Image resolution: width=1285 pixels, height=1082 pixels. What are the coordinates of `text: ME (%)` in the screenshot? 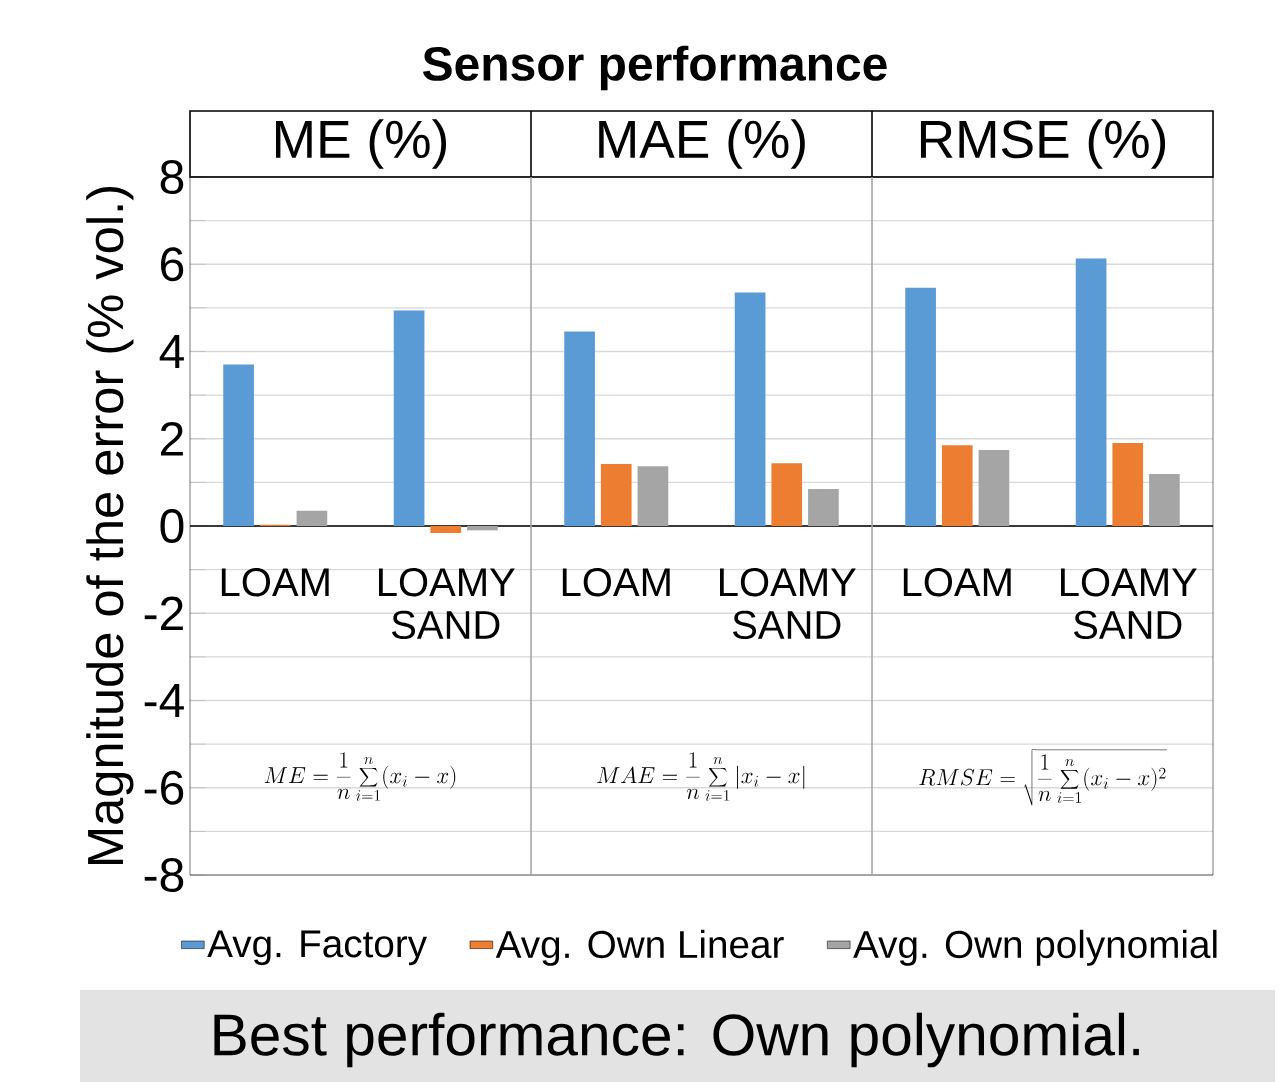 It's located at (361, 144).